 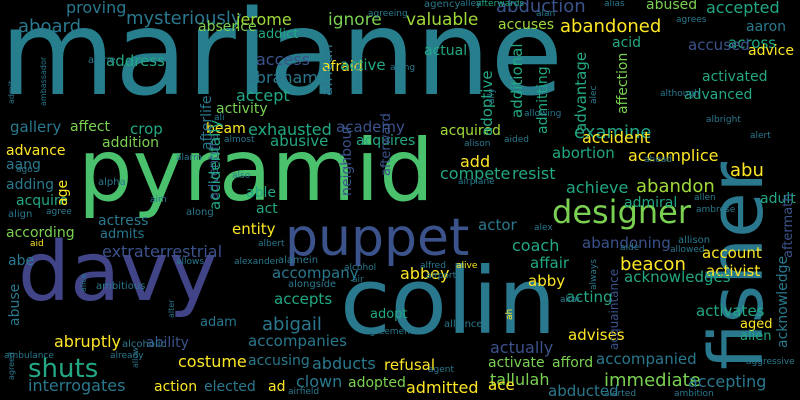 What do you see at coordinates (344, 363) in the screenshot?
I see `word-abducts: abducts` at bounding box center [344, 363].